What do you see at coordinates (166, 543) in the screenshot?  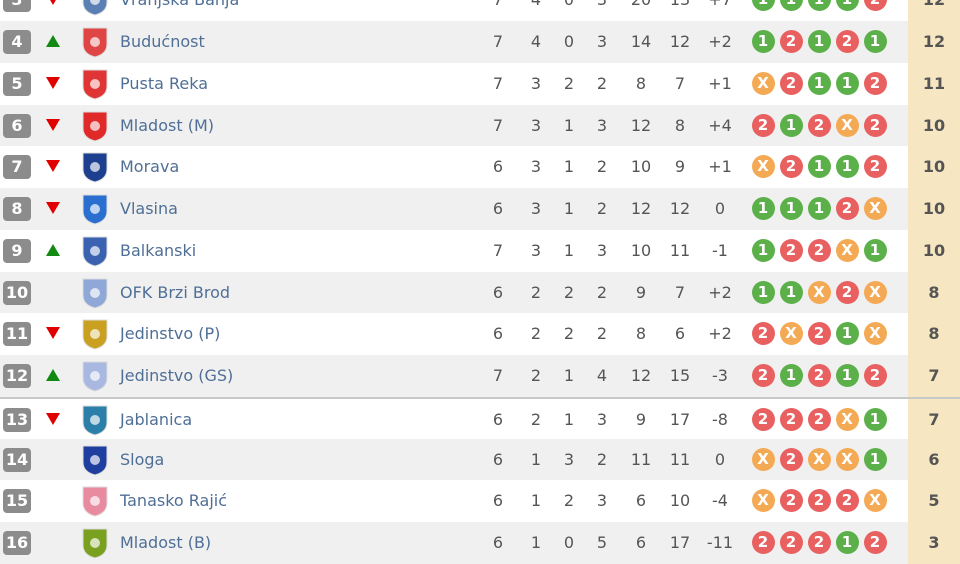 I see `team-name-link: Mladost (B)` at bounding box center [166, 543].